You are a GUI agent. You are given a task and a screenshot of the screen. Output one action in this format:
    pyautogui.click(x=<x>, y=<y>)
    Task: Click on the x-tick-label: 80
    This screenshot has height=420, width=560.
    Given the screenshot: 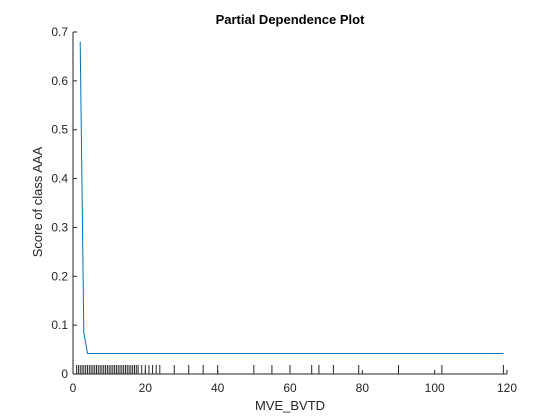 What is the action you would take?
    pyautogui.click(x=363, y=388)
    